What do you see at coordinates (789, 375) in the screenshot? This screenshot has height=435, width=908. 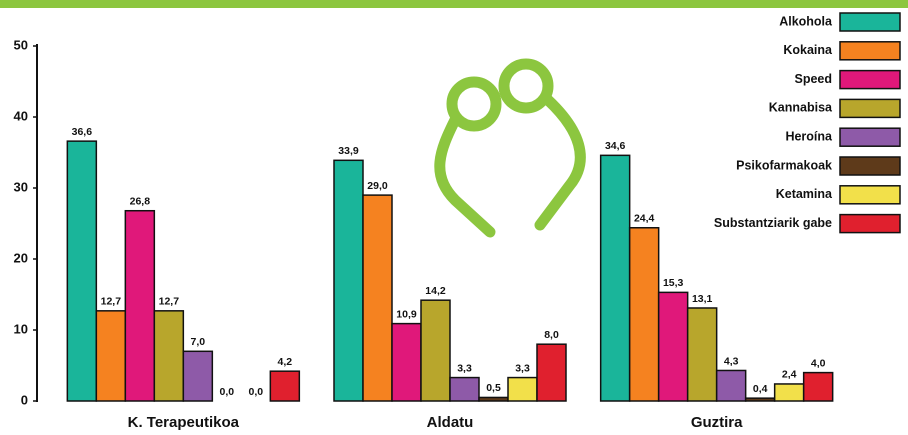 I see `value-label: 2,4` at bounding box center [789, 375].